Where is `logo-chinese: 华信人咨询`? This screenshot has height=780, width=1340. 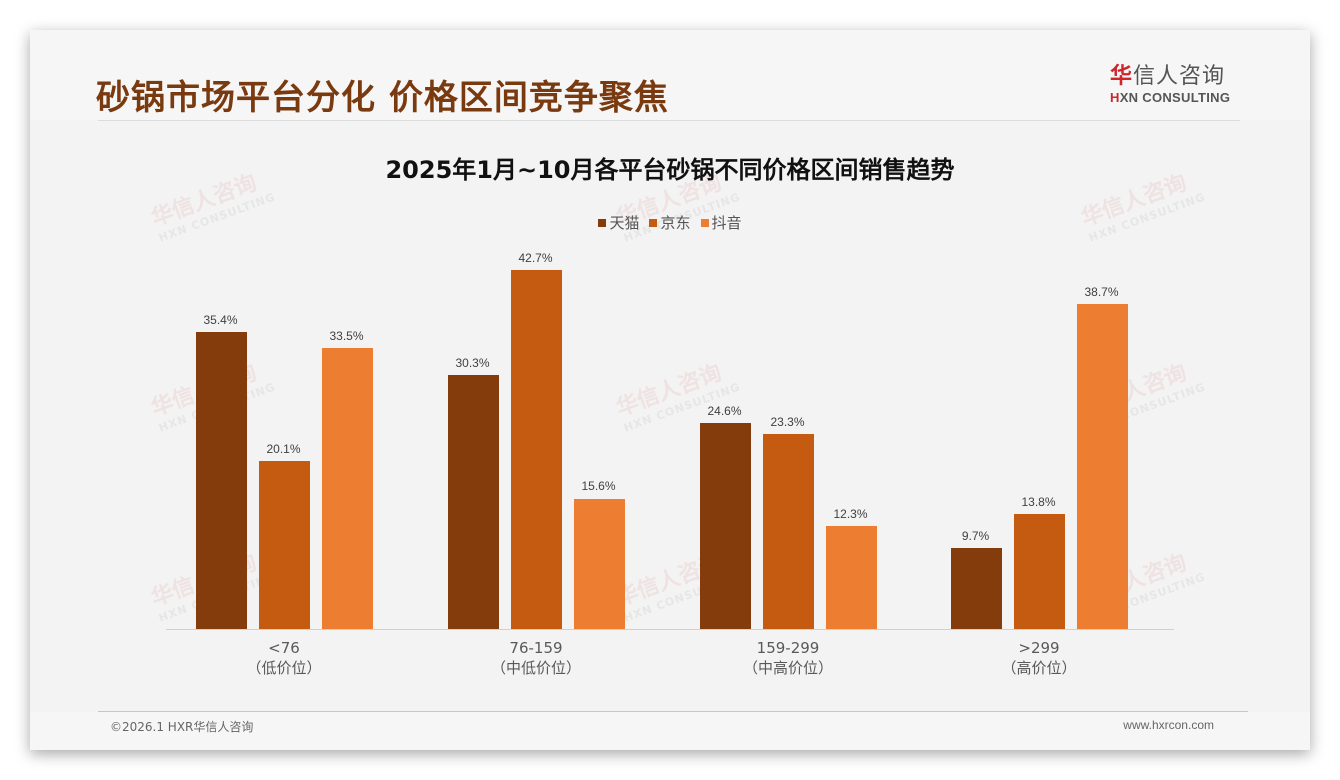 logo-chinese: 华信人咨询 is located at coordinates (1168, 76).